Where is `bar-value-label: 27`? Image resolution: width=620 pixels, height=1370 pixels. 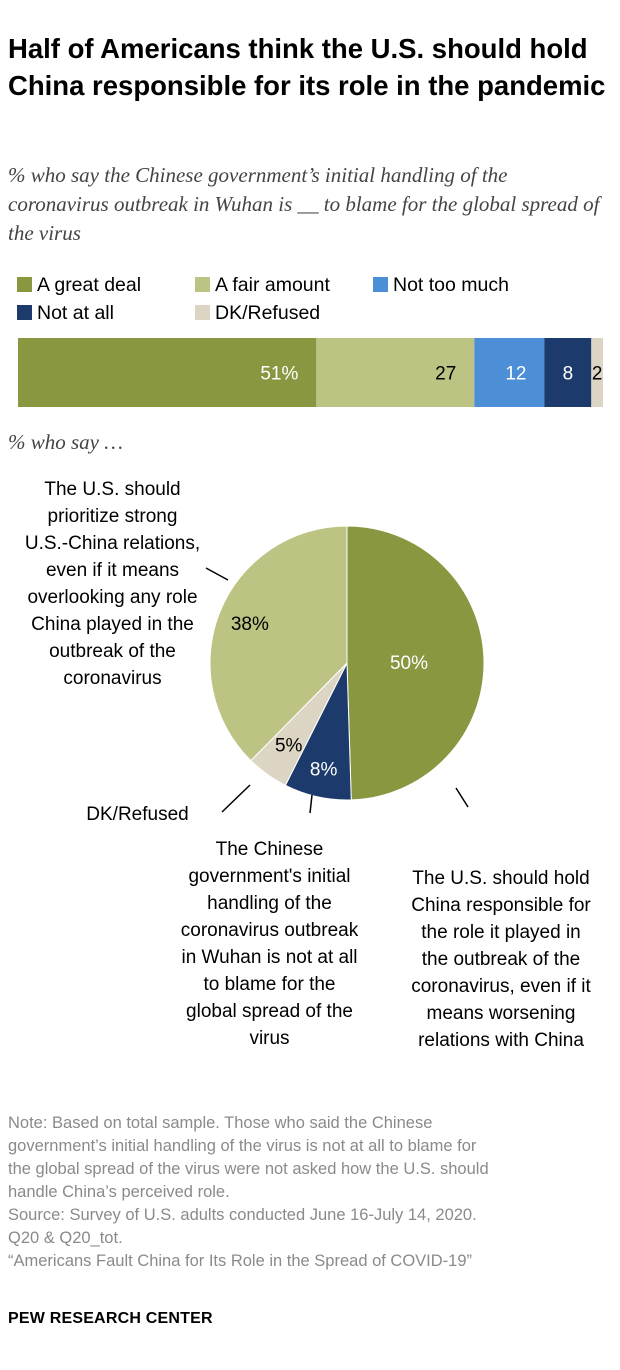
bar-value-label: 27 is located at coordinates (445, 374).